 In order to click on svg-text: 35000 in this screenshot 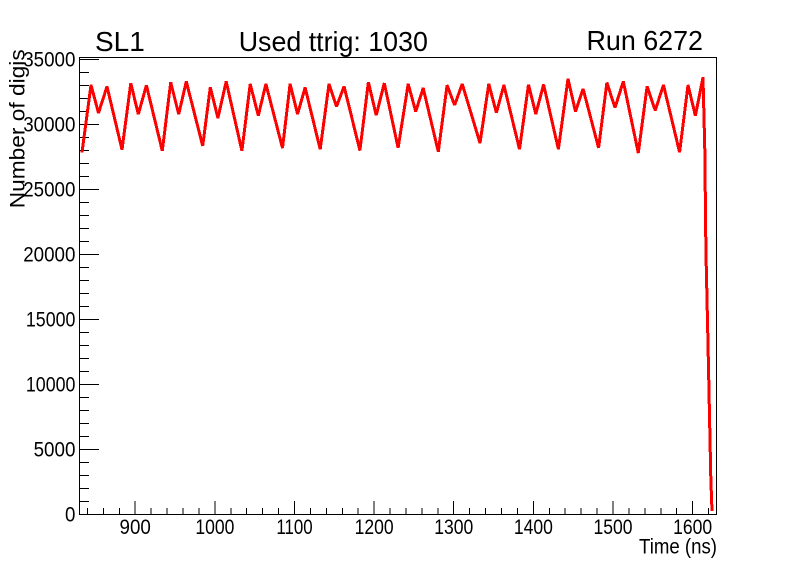, I will do `click(49, 60)`.